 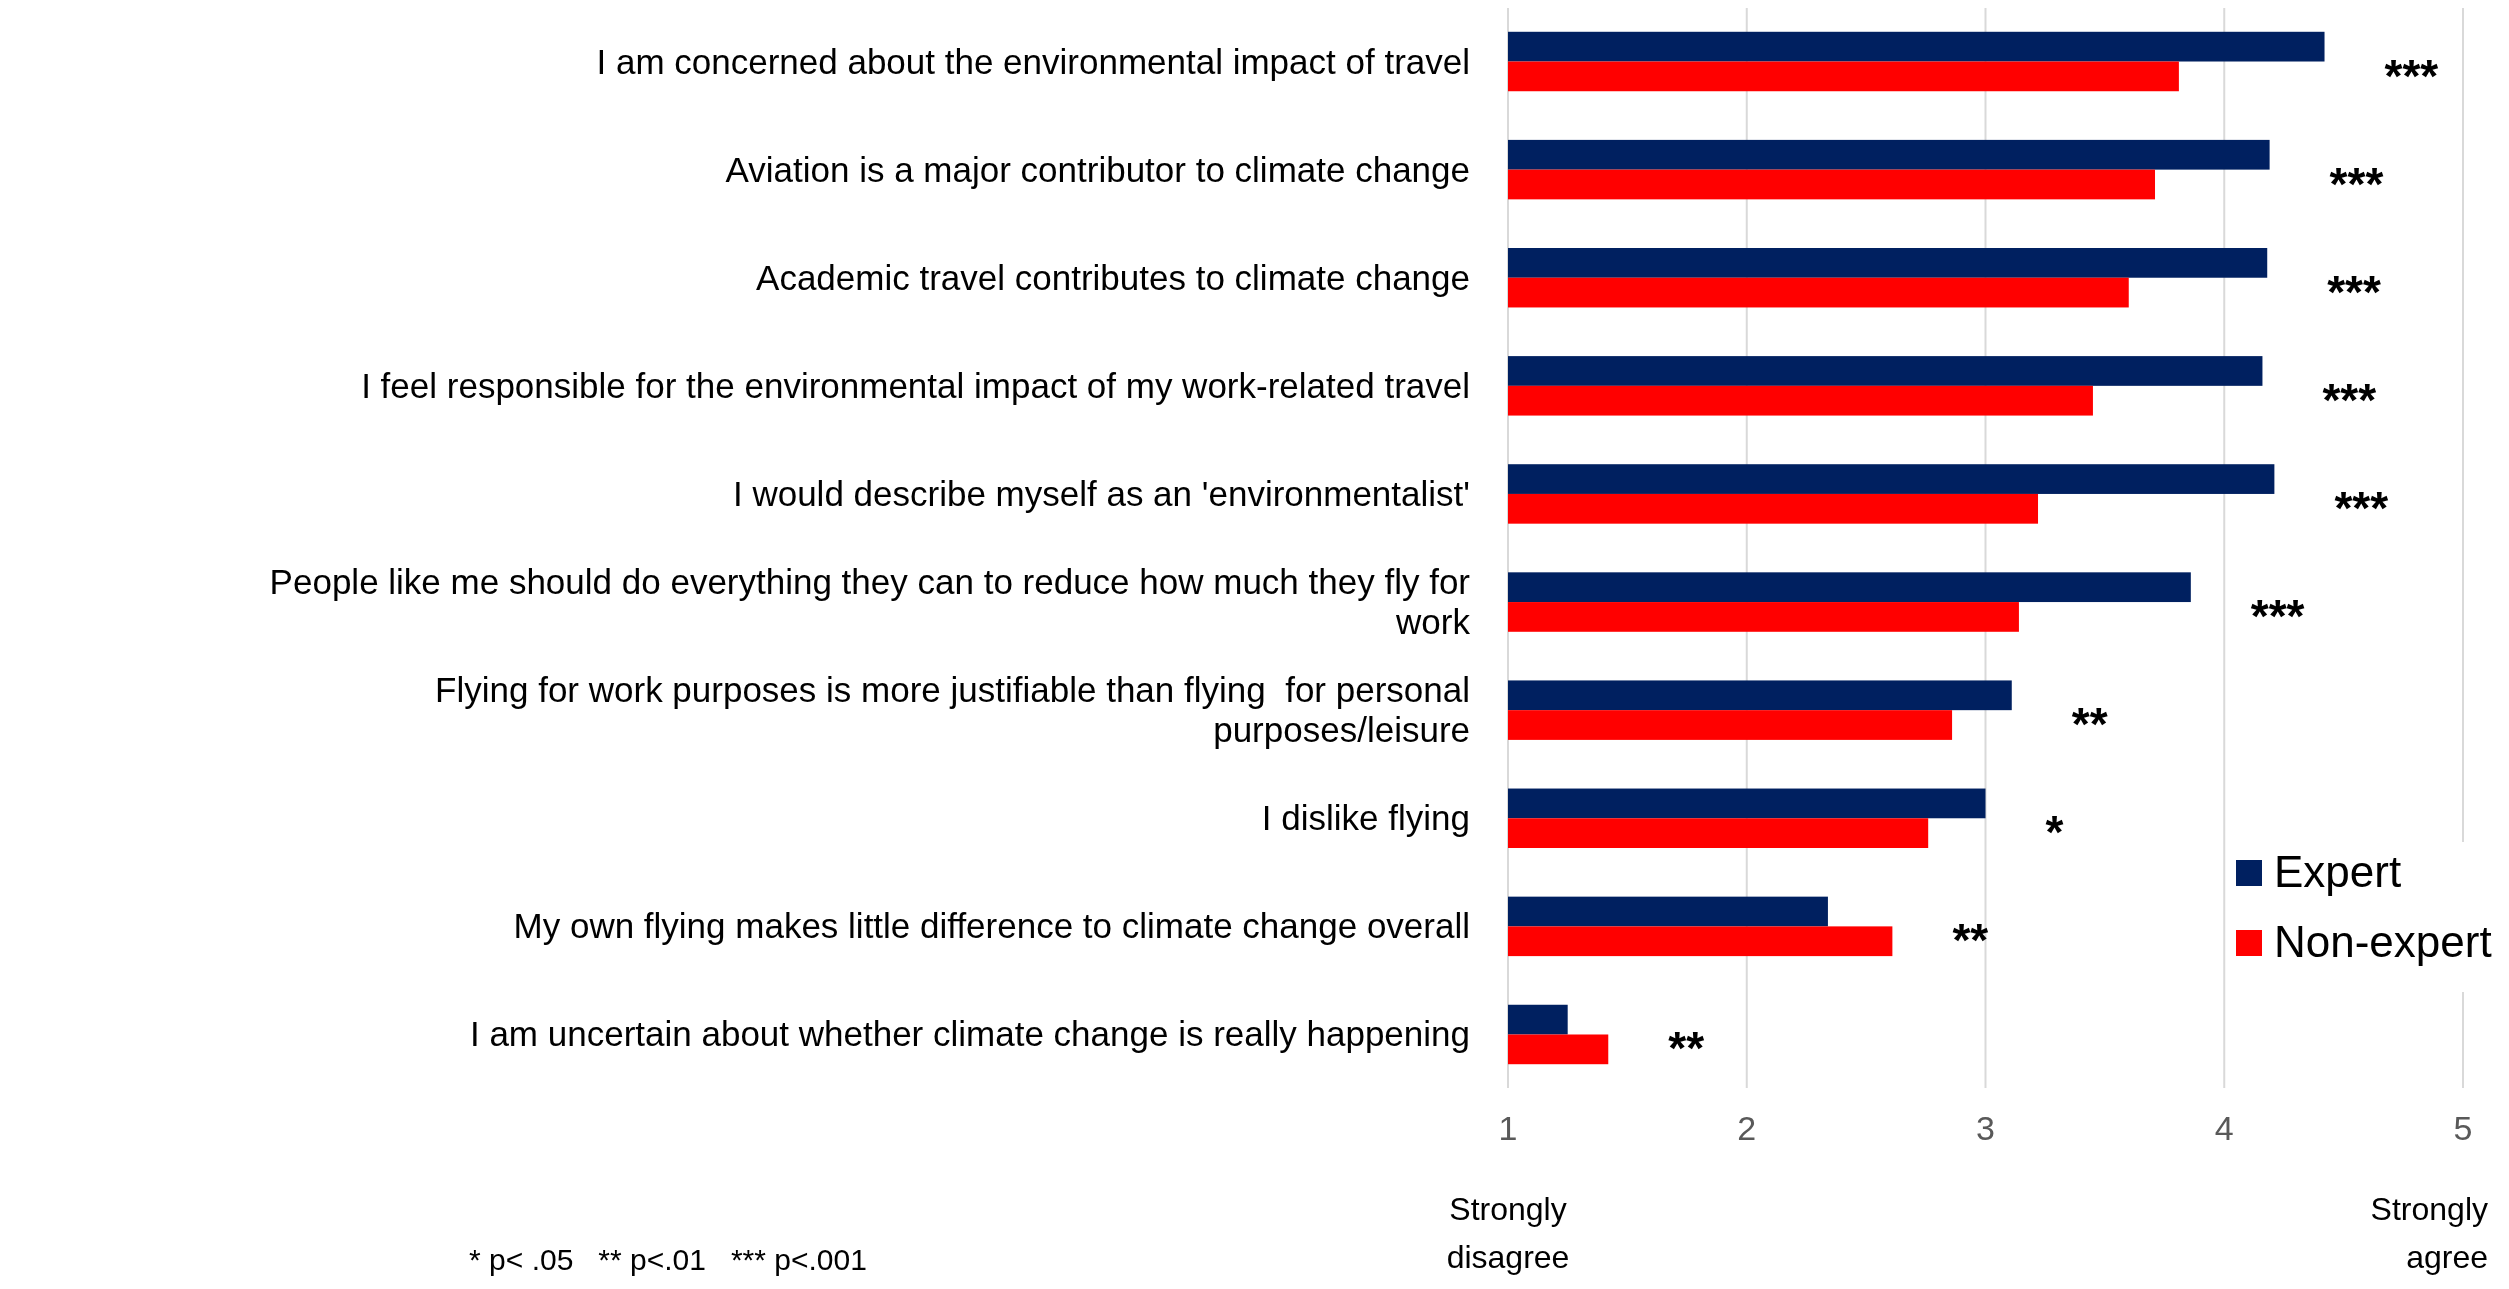 I want to click on y-tick-label: I am uncertain about whether climate change is really happening, so click(x=969, y=1034).